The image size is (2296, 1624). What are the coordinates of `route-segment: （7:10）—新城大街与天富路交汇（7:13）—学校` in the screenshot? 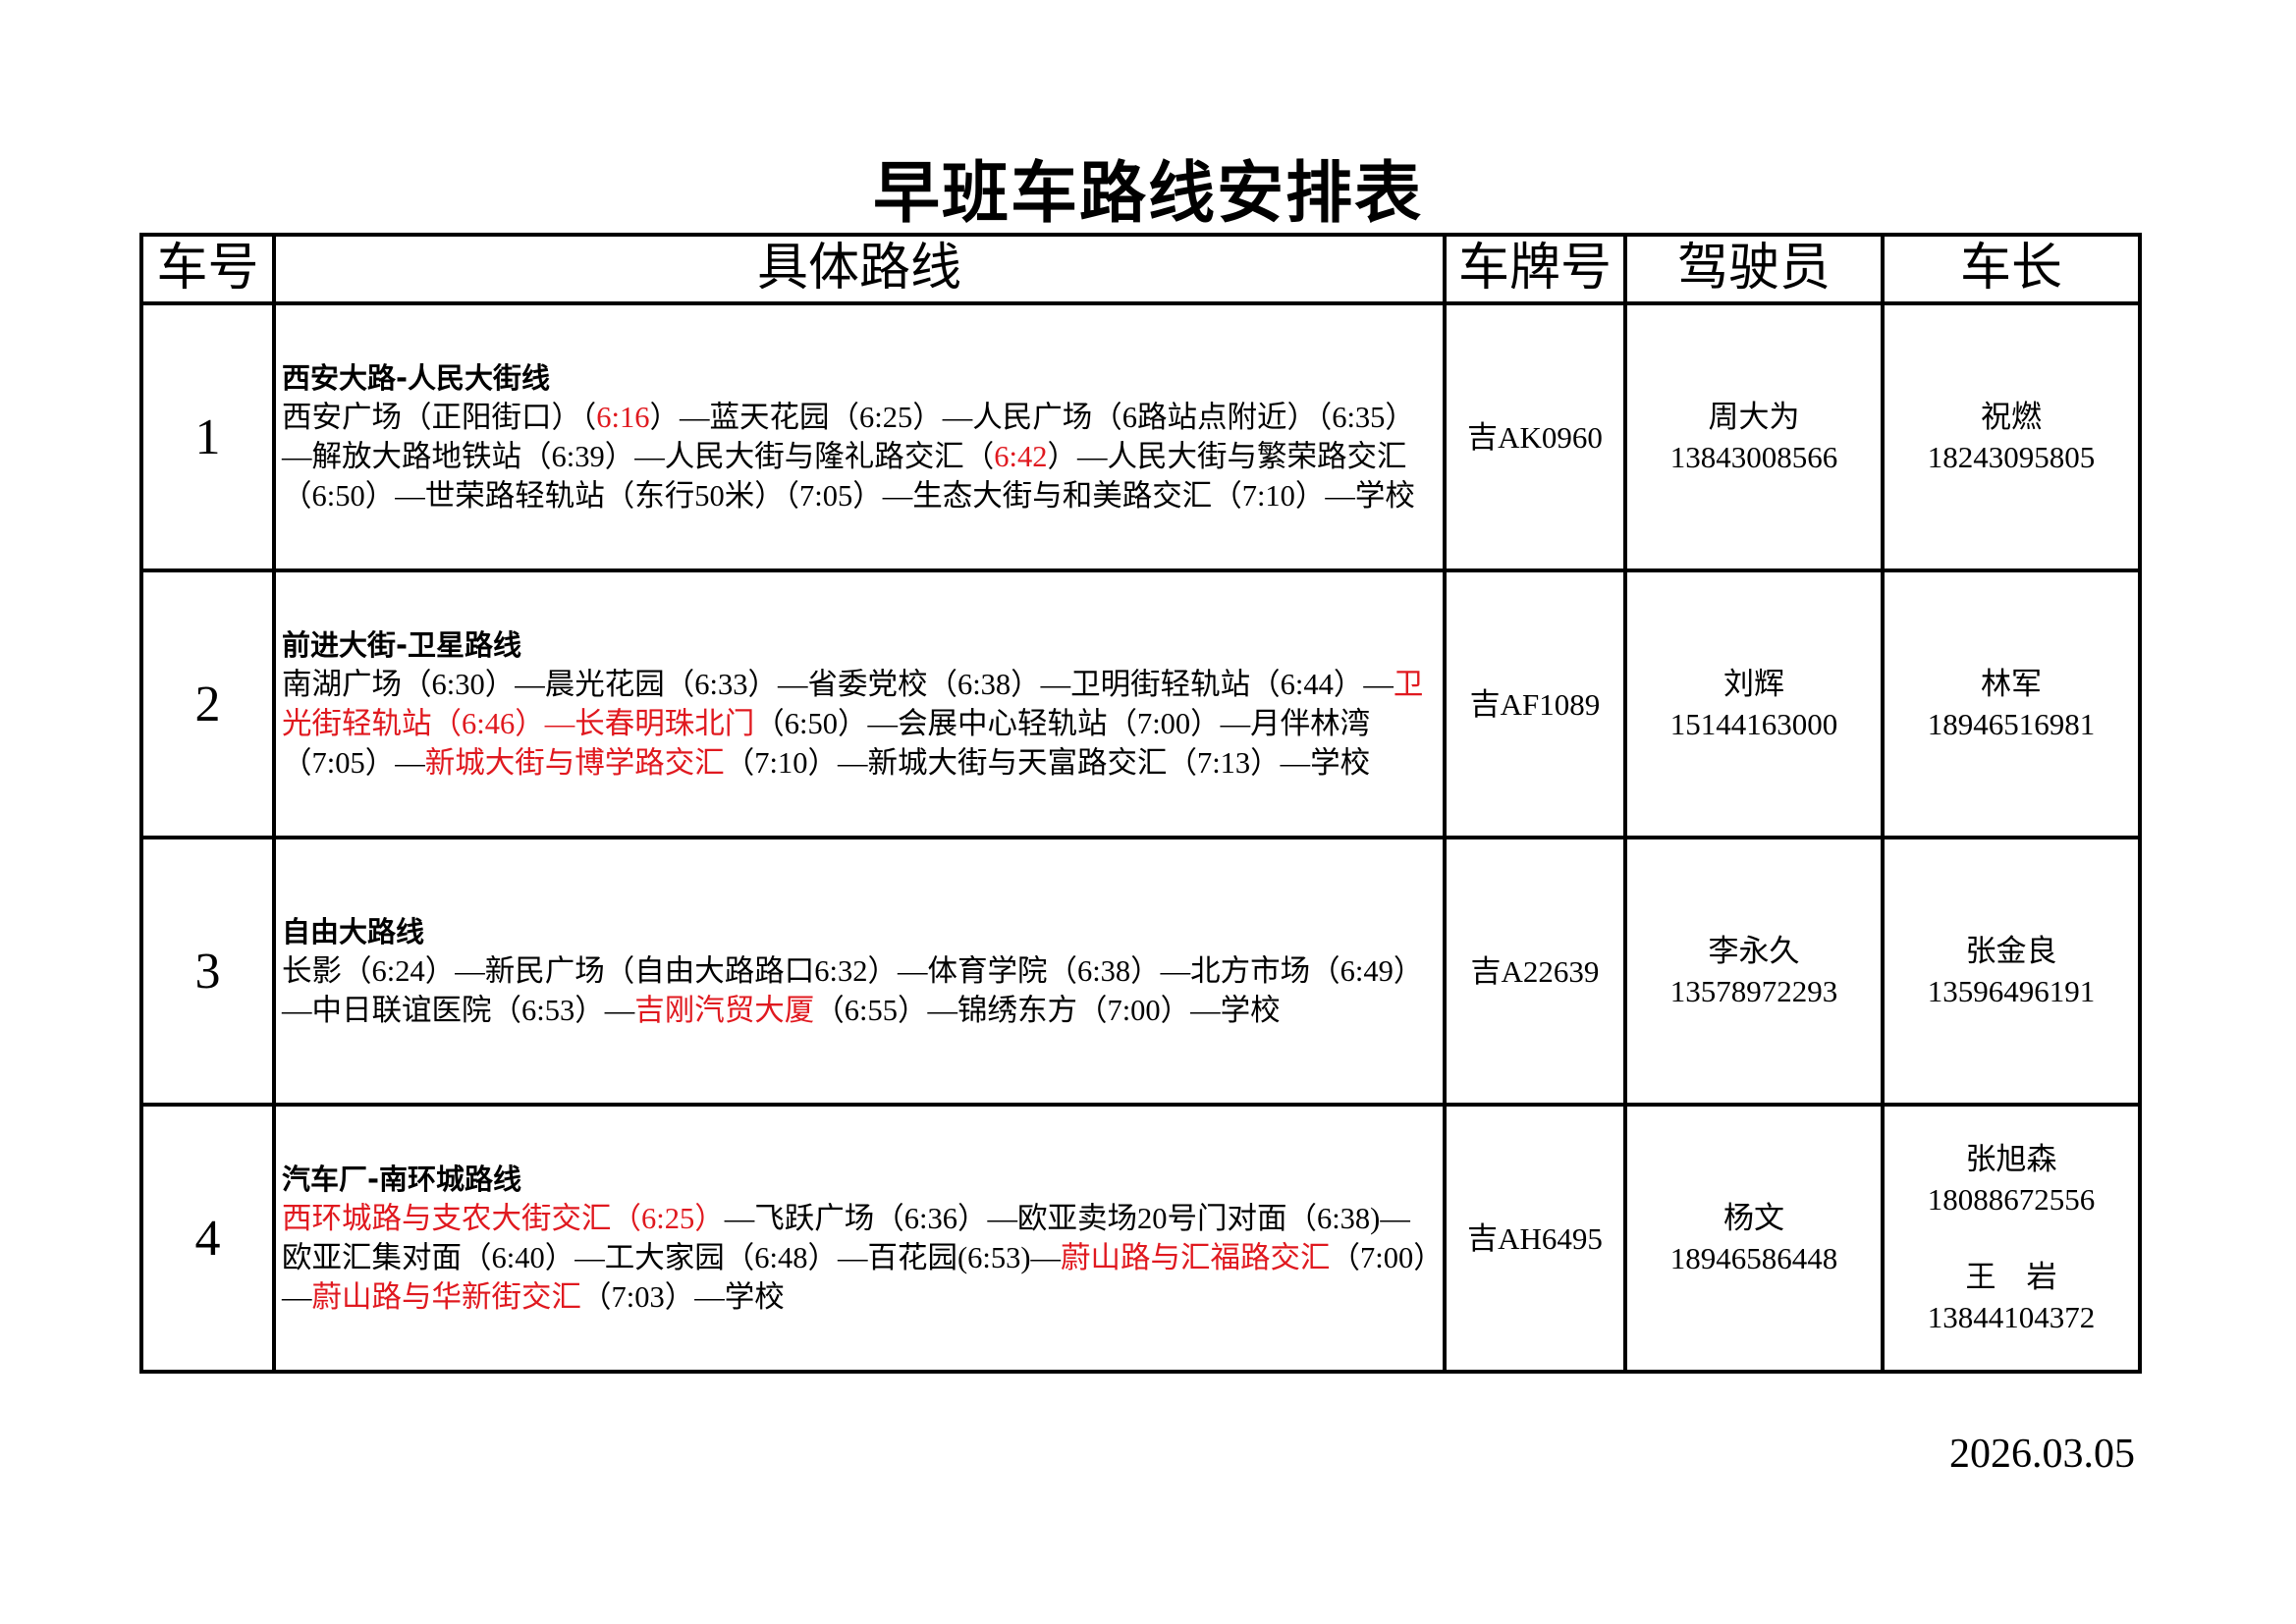 It's located at (1047, 763).